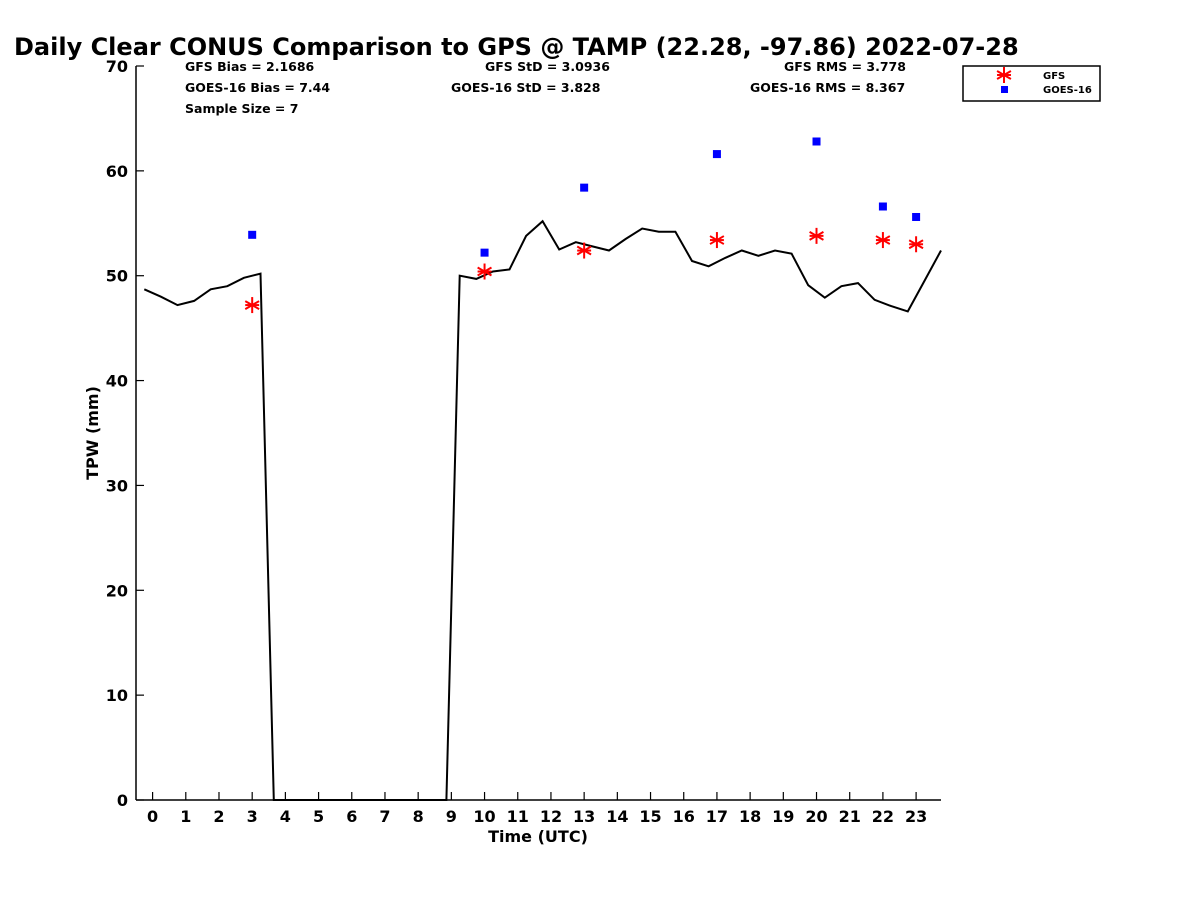 The height and width of the screenshot is (900, 1200). Describe the element at coordinates (117, 66) in the screenshot. I see `y-tick-label: 70` at that location.